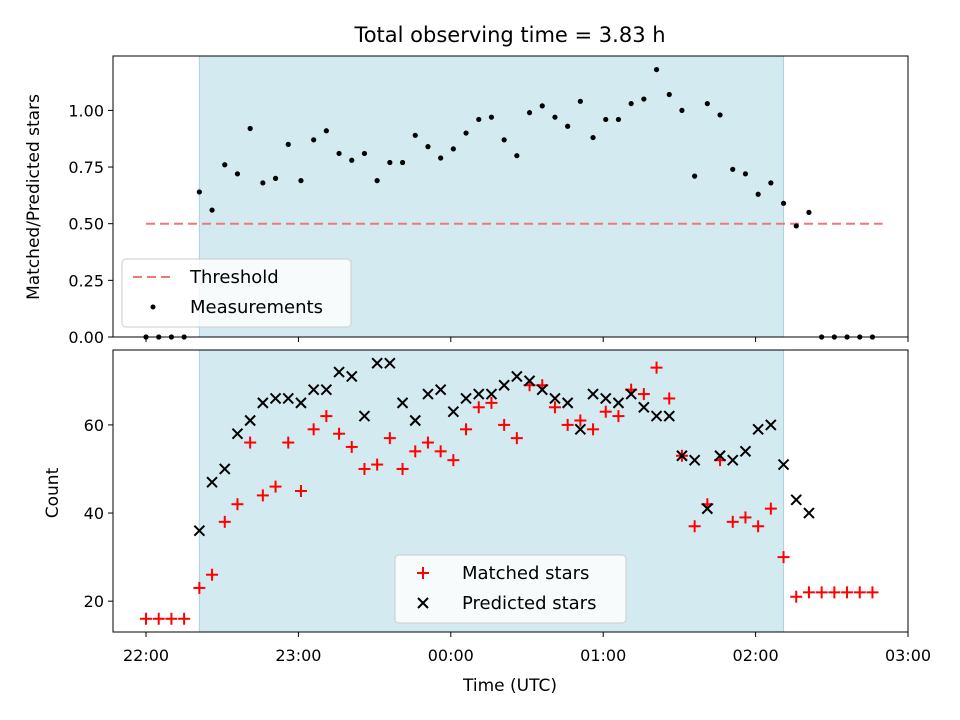  I want to click on bottom-y-tick-label: 60, so click(94, 425).